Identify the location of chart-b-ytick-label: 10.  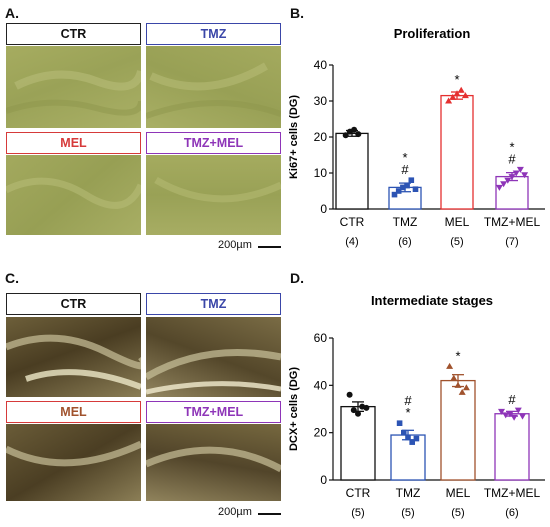
(321, 173).